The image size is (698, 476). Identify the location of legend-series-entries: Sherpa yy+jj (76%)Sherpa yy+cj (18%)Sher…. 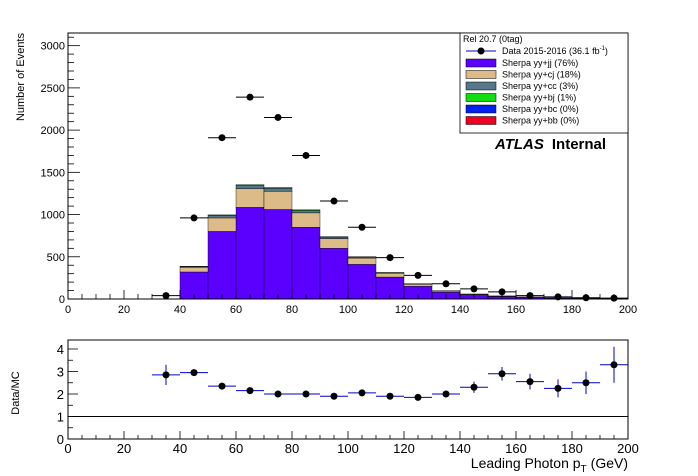
(523, 92).